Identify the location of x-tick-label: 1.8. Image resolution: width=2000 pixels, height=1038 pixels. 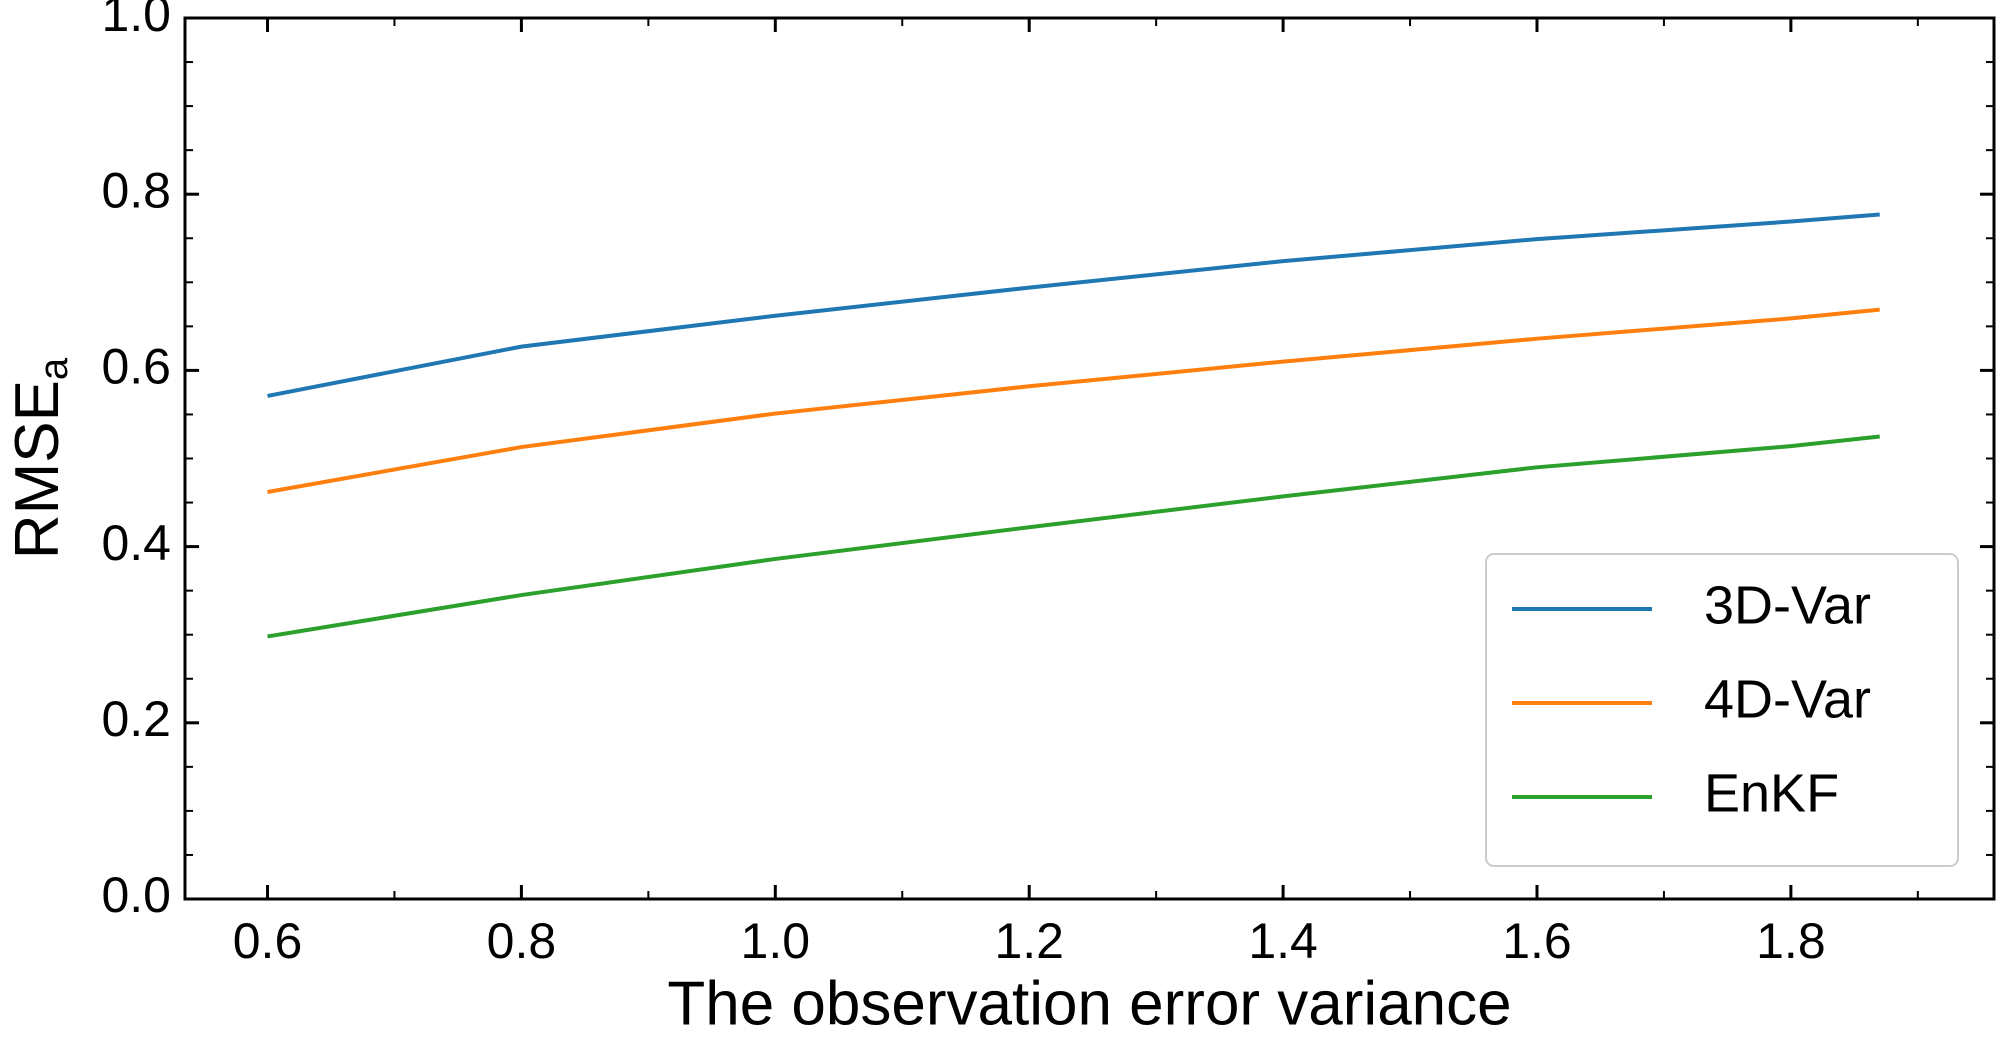
(1791, 941).